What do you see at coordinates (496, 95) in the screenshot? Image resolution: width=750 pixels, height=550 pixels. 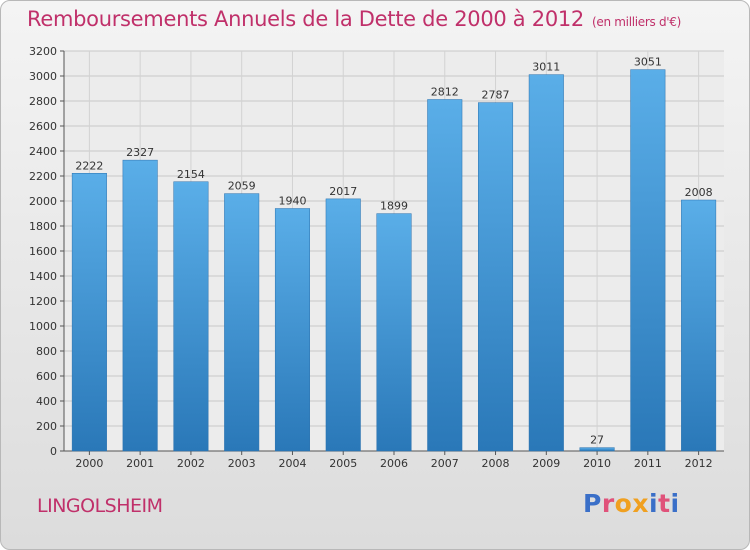 I see `data-label-2008: 2787` at bounding box center [496, 95].